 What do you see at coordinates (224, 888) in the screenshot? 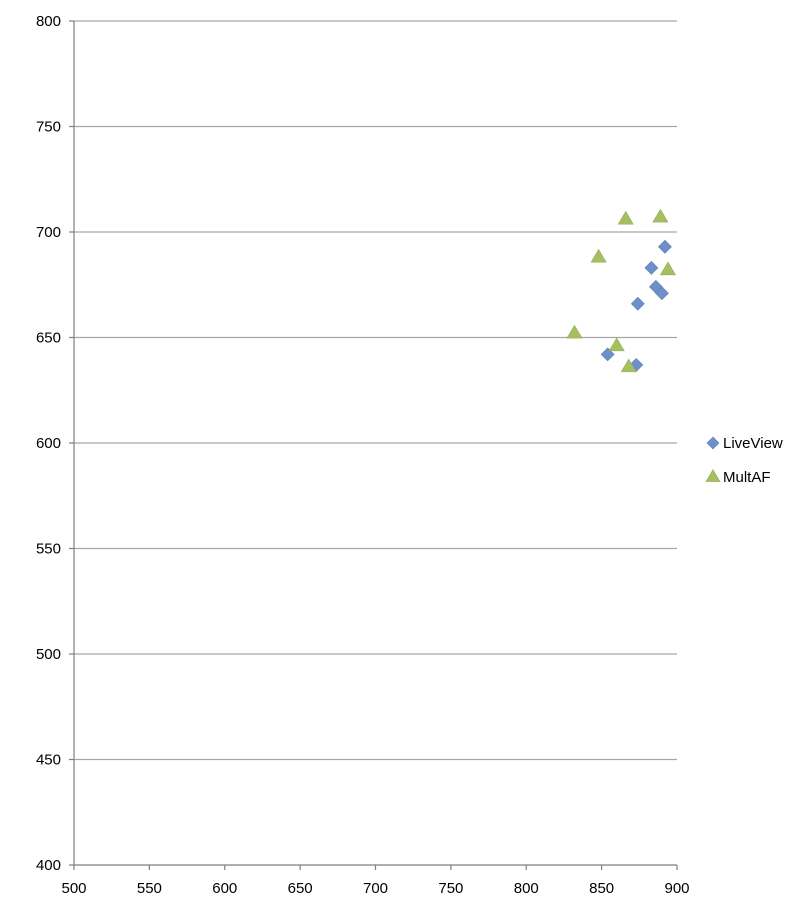
I see `x-tick-label: 600` at bounding box center [224, 888].